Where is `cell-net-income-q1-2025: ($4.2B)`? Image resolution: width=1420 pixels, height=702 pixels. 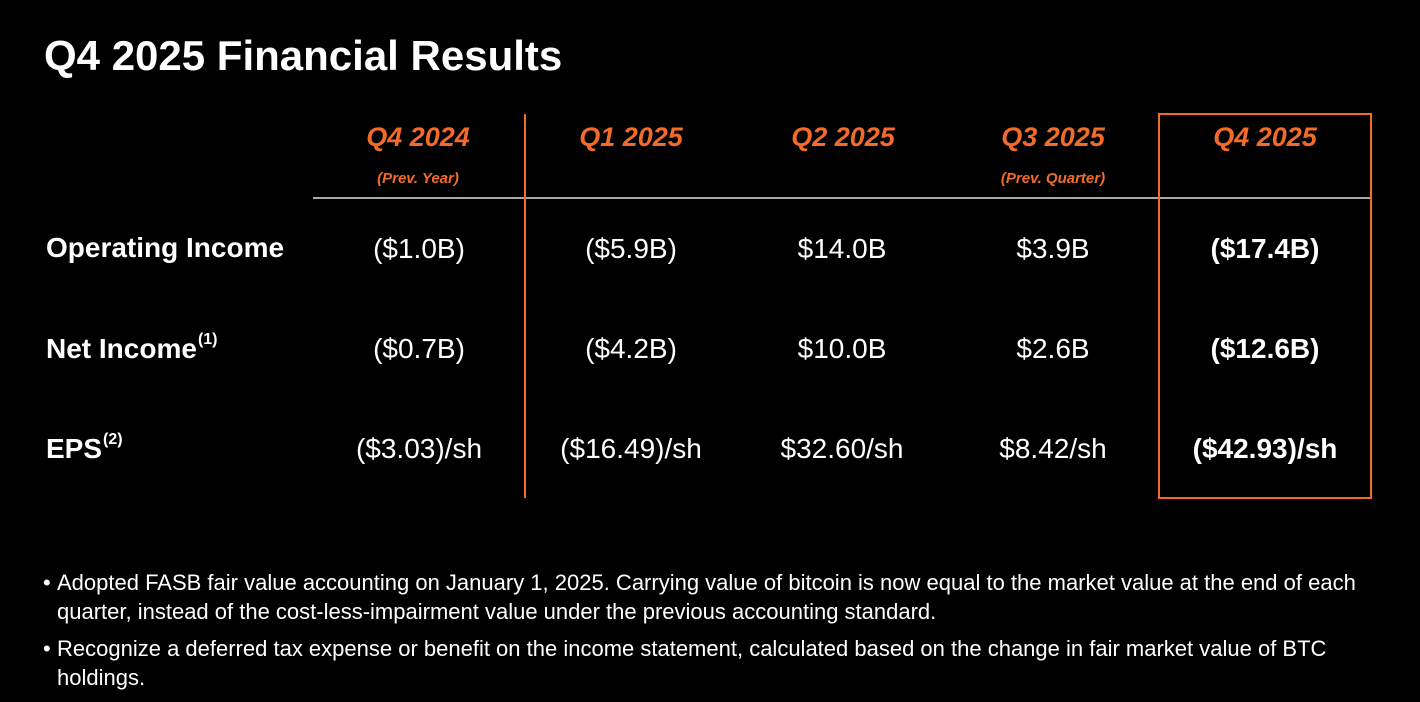 cell-net-income-q1-2025: ($4.2B) is located at coordinates (631, 348).